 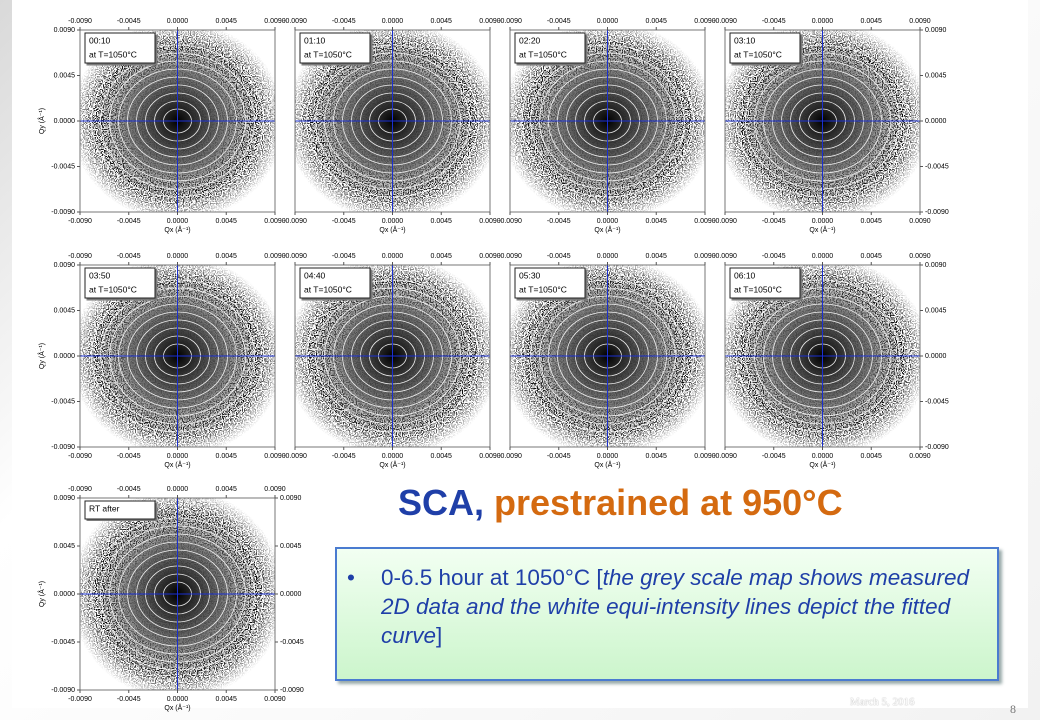 What do you see at coordinates (822, 121) in the screenshot?
I see `map-image` at bounding box center [822, 121].